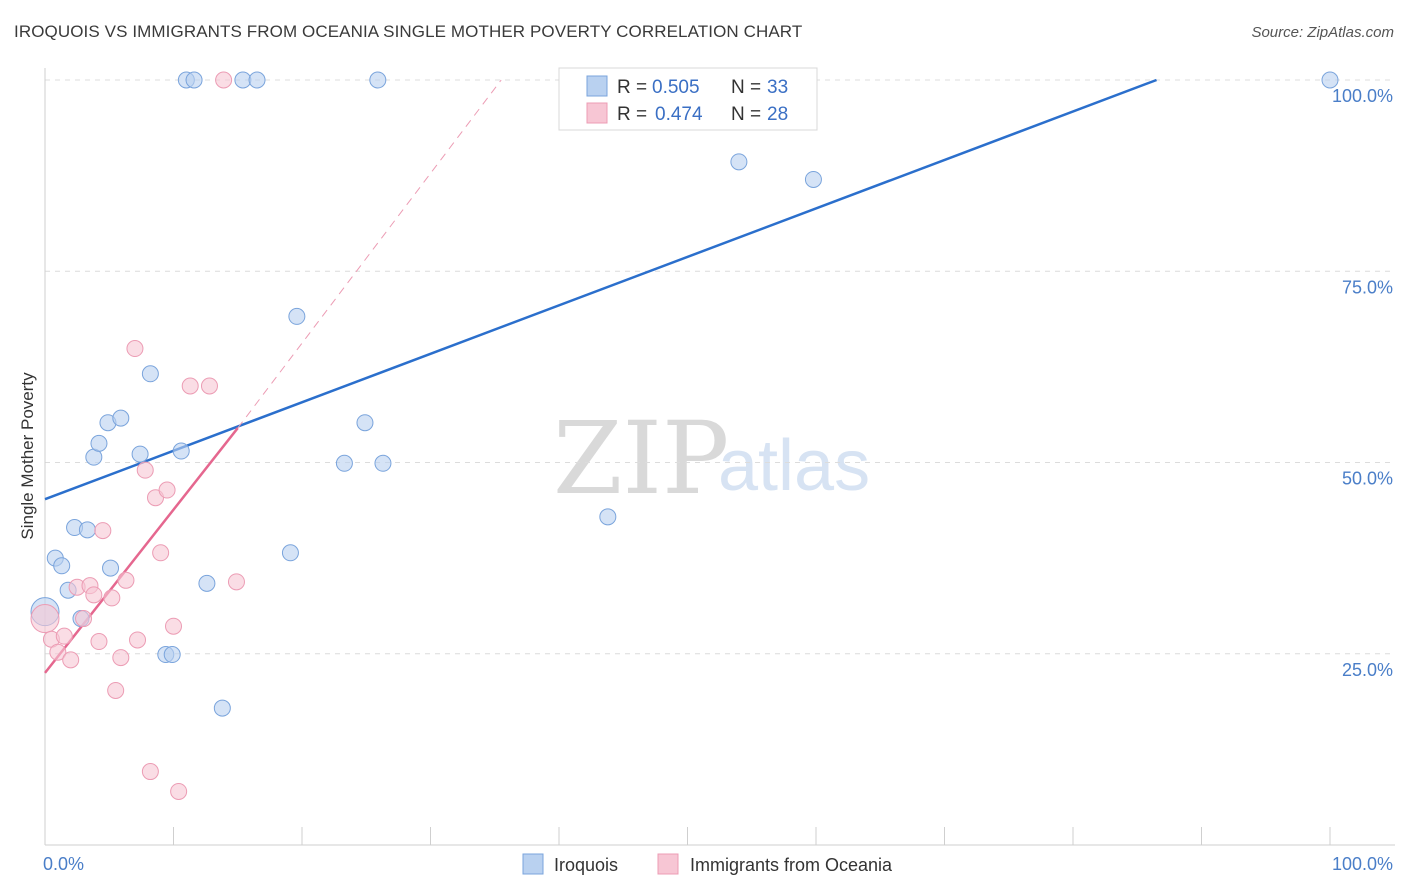  Describe the element at coordinates (688, 99) in the screenshot. I see `legend-box: R = 0.505 N = 33 R = 0.474 N = 28` at that location.